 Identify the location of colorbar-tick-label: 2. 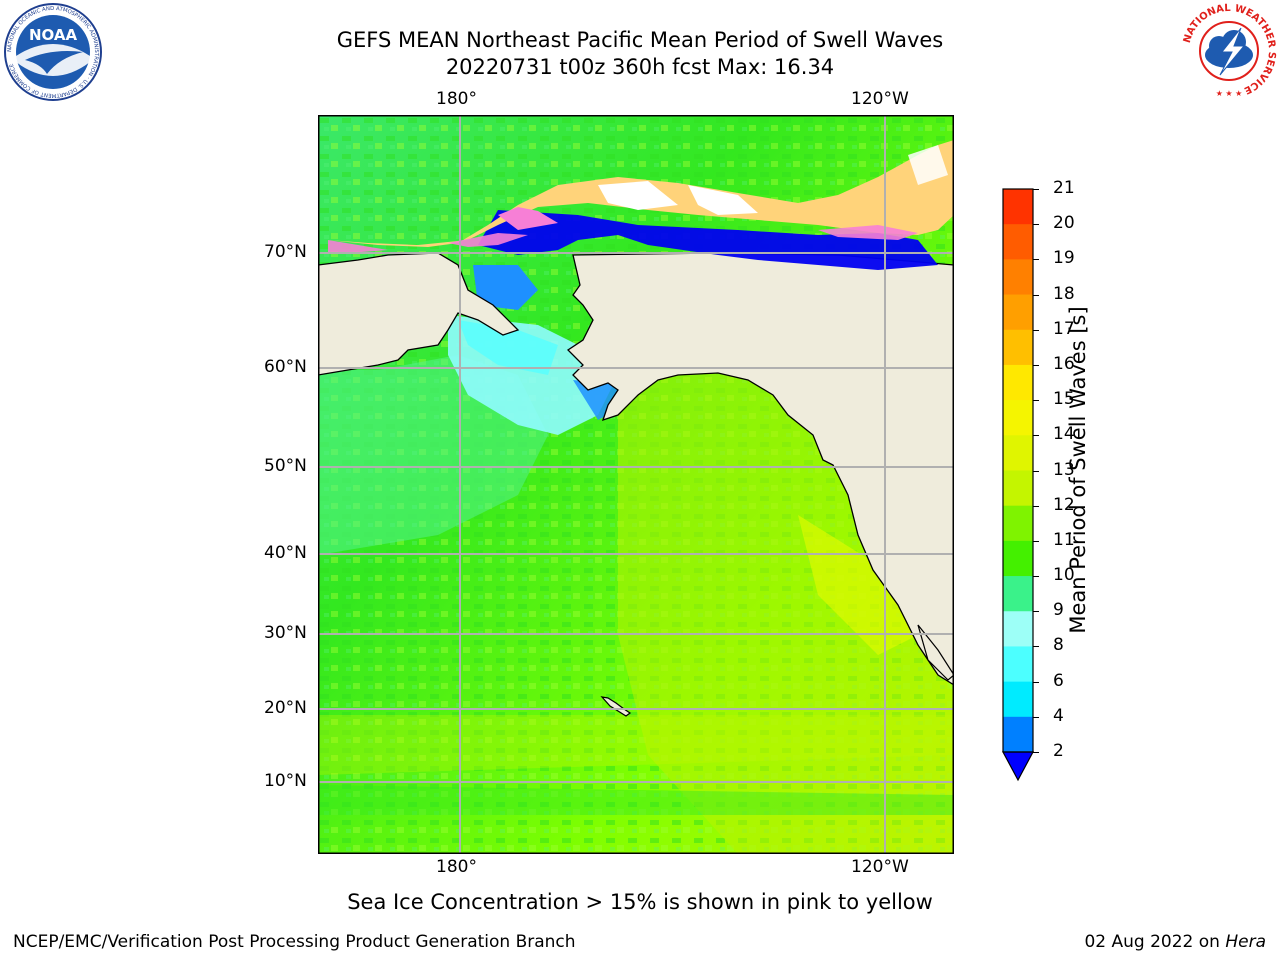
(1058, 751).